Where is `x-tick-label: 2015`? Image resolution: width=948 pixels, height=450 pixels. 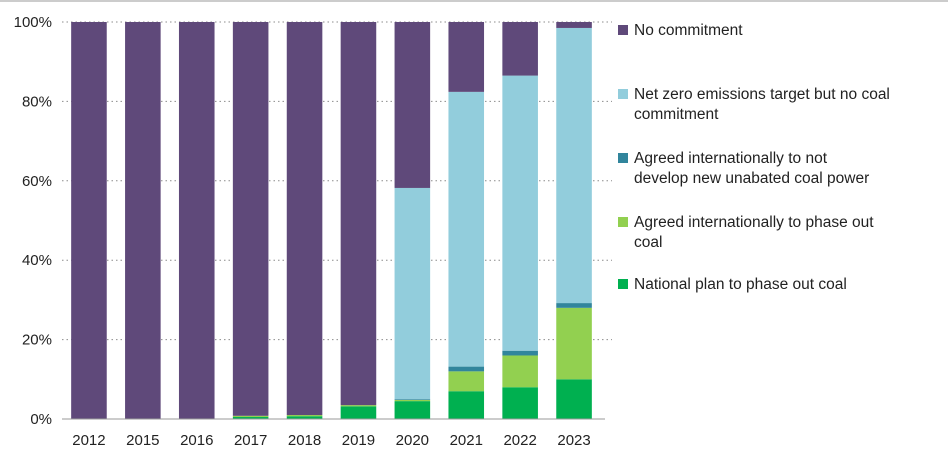 x-tick-label: 2015 is located at coordinates (142, 440).